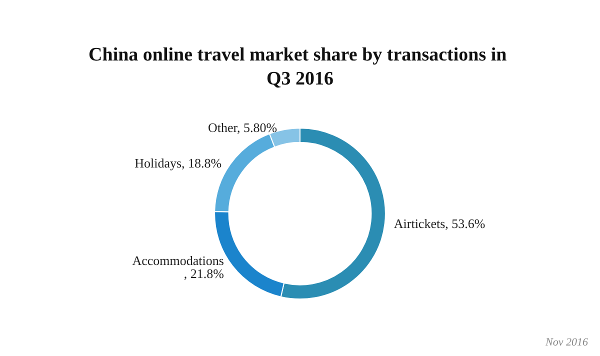  I want to click on slice-label: Airtickets, 53.6%, so click(440, 223).